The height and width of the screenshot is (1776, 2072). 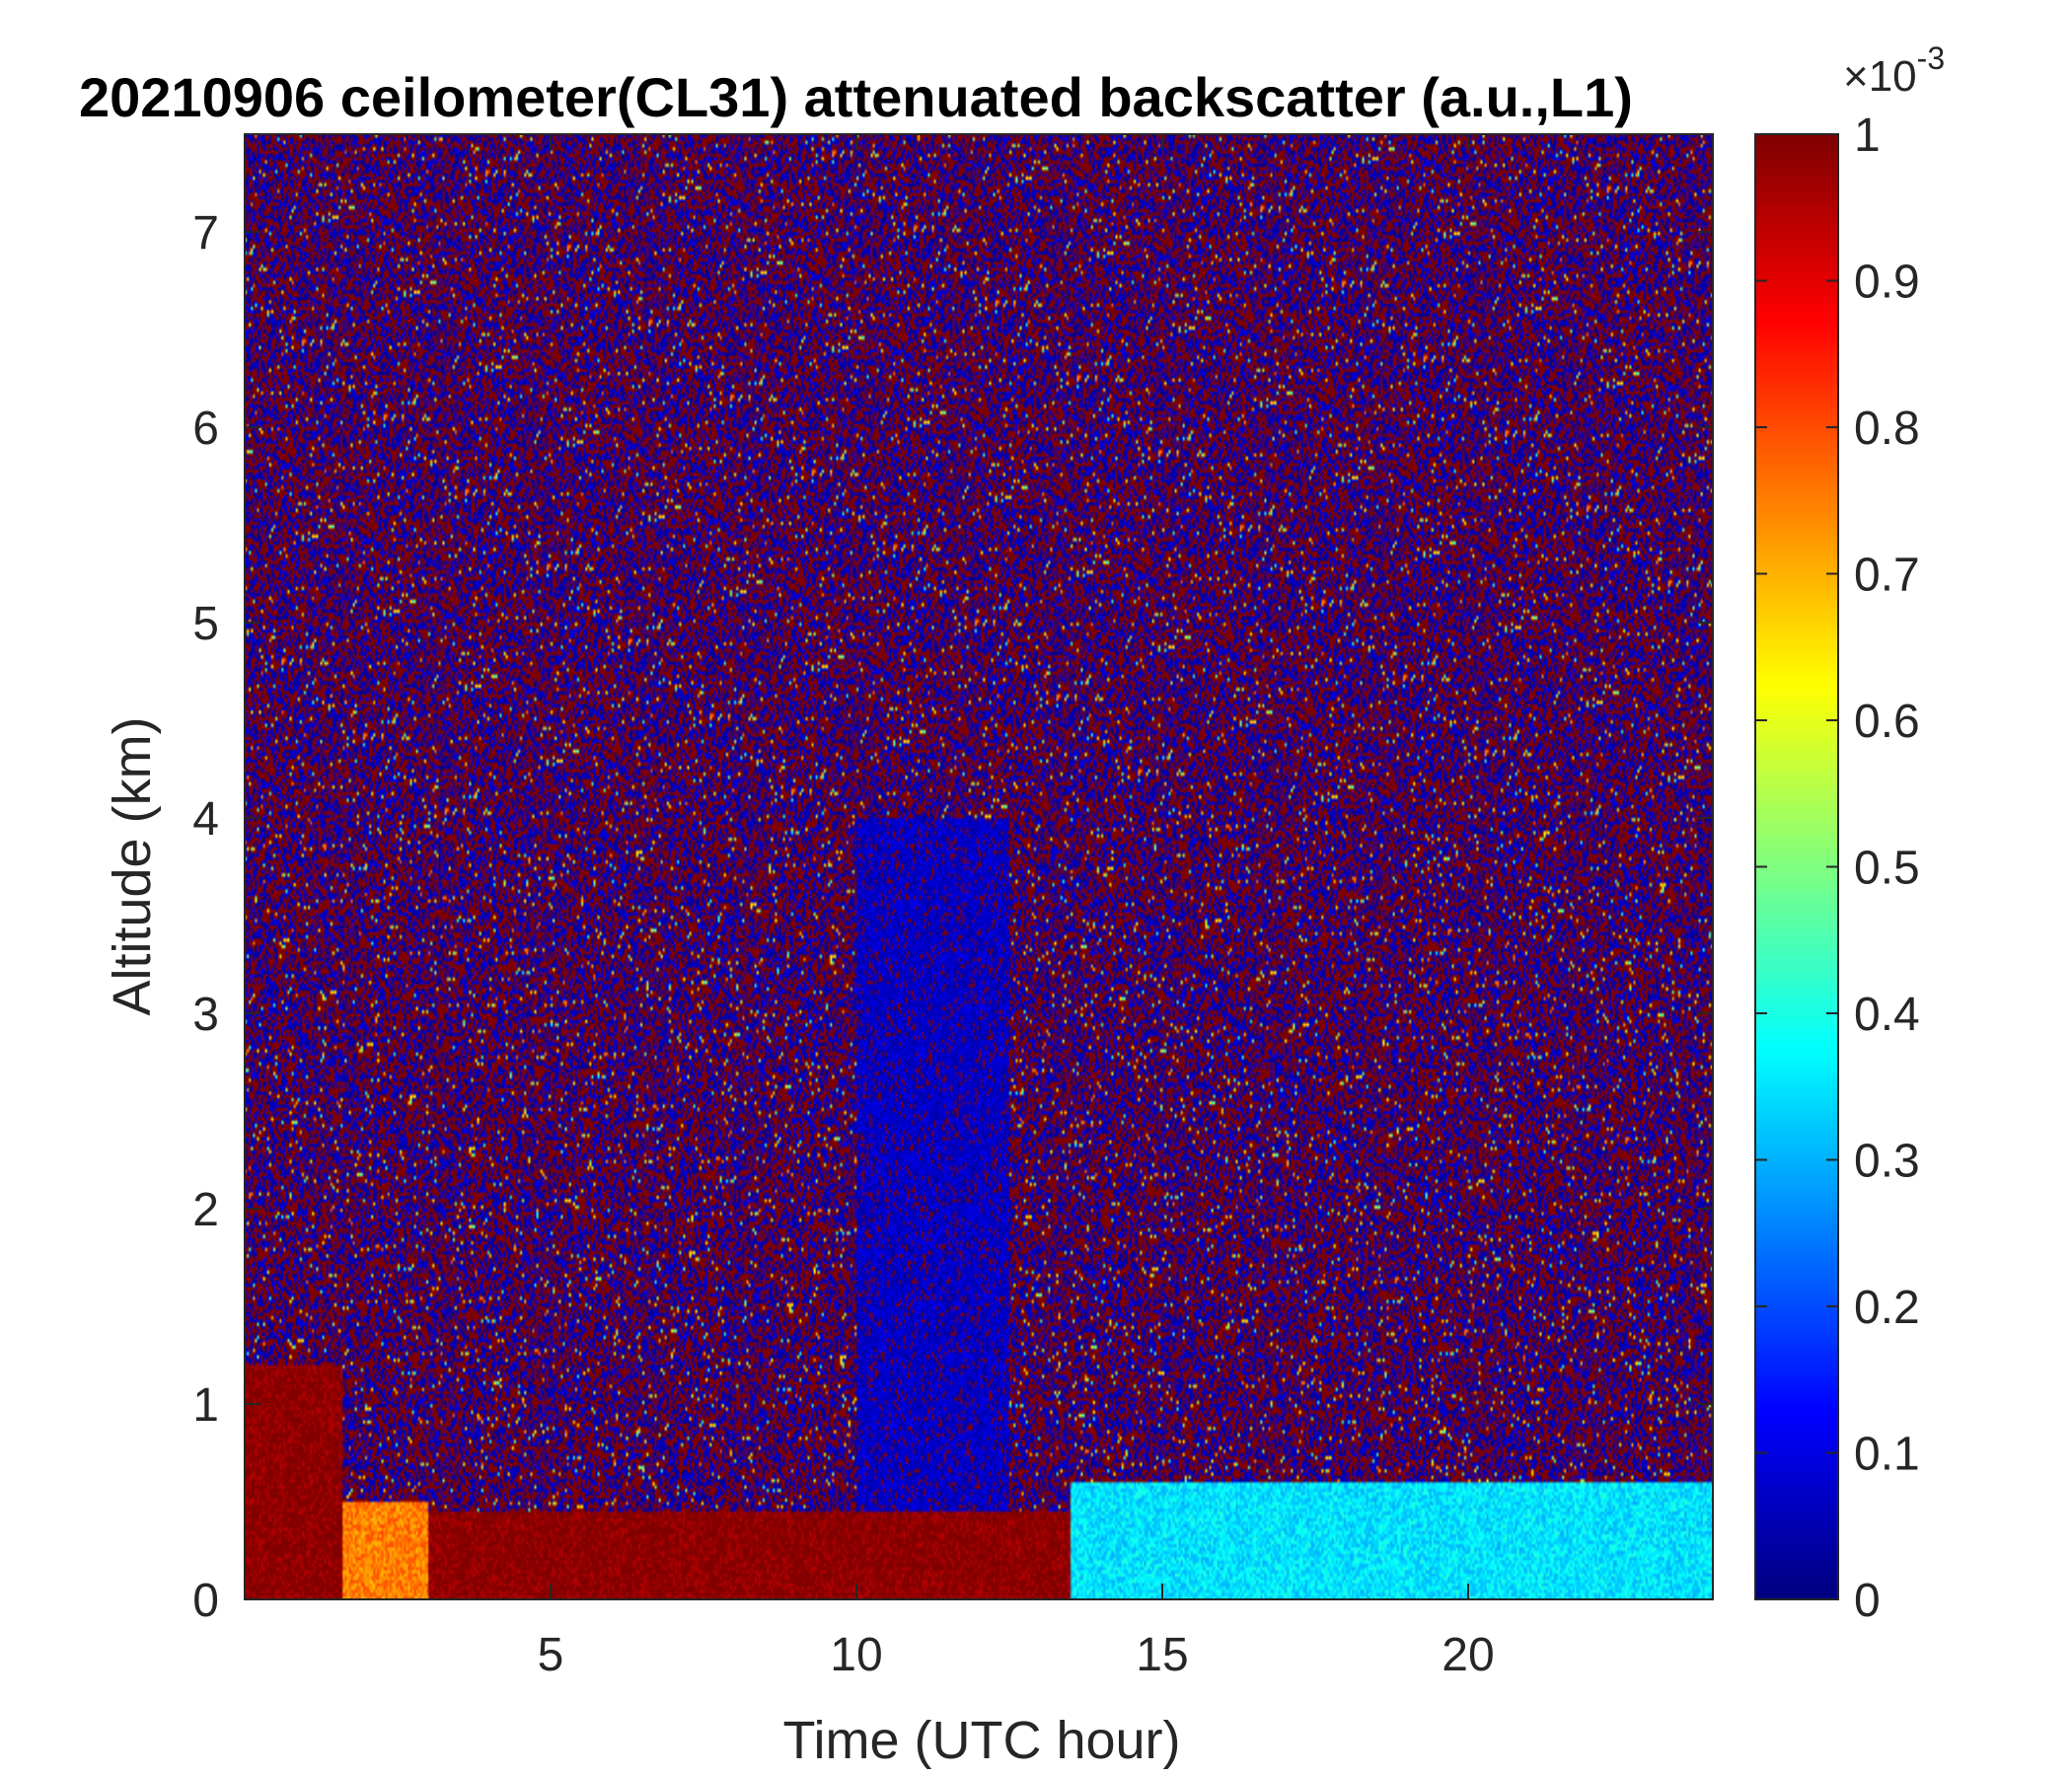 What do you see at coordinates (1887, 1015) in the screenshot?
I see `colorbar-tick-label: 0.4` at bounding box center [1887, 1015].